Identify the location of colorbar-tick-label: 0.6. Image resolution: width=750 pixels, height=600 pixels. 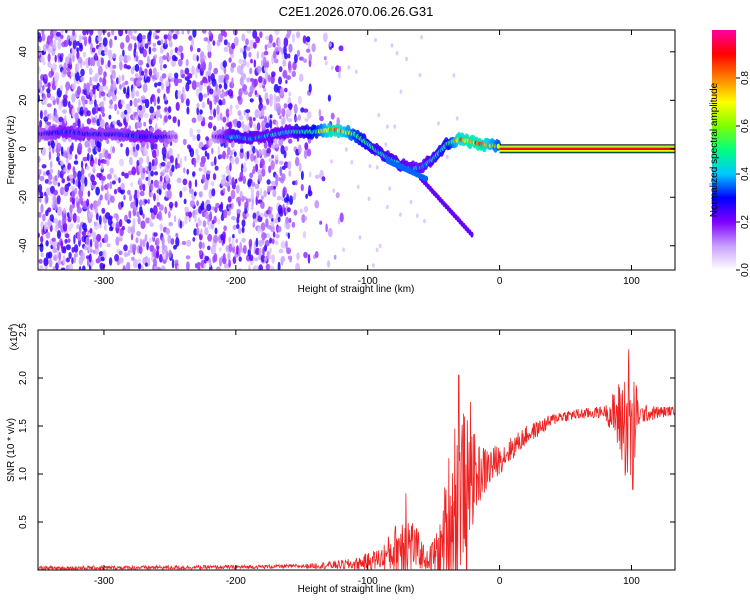
(745, 126).